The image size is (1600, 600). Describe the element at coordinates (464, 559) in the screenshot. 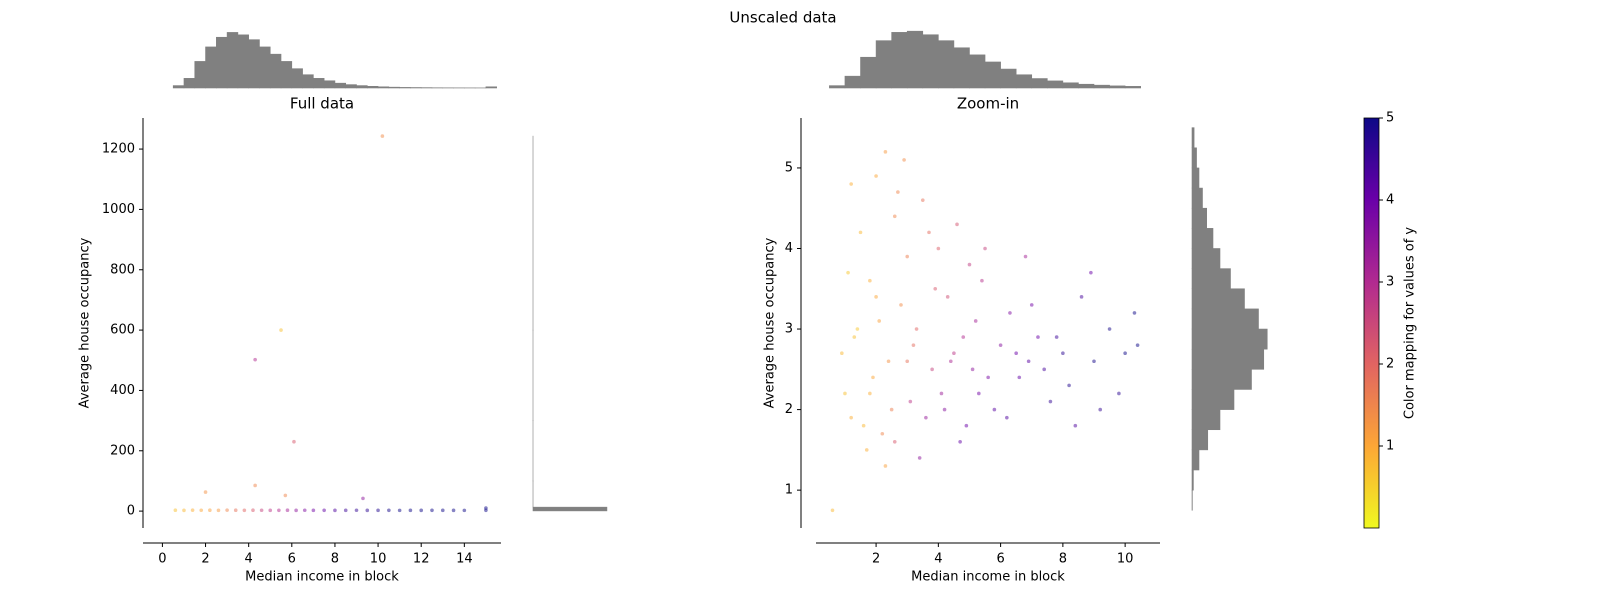

I see `x-tick-label: 14` at that location.